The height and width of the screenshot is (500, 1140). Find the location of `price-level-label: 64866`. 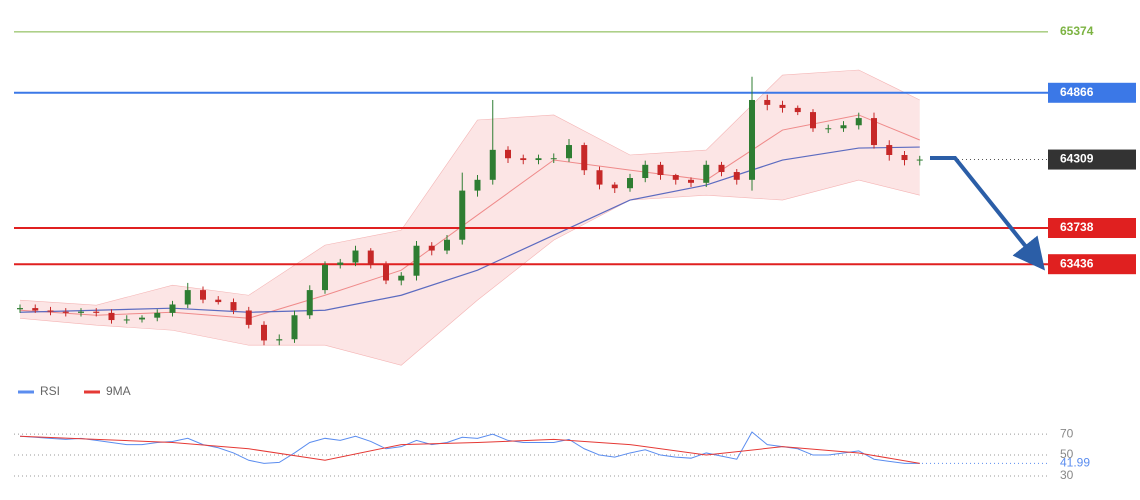

price-level-label: 64866 is located at coordinates (1077, 92).